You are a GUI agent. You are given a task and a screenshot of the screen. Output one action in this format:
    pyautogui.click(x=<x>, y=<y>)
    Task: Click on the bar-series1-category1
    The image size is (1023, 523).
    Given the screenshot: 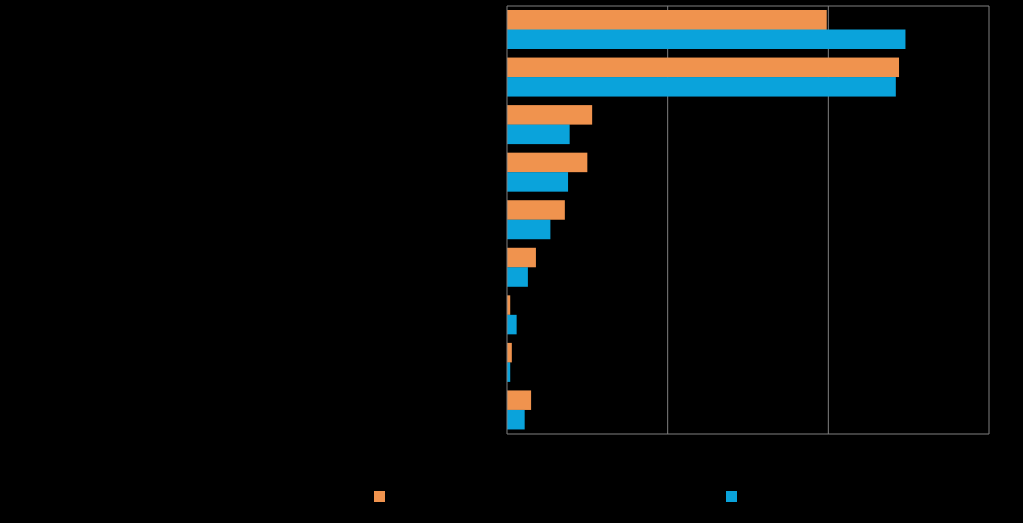 What is the action you would take?
    pyautogui.click(x=667, y=20)
    